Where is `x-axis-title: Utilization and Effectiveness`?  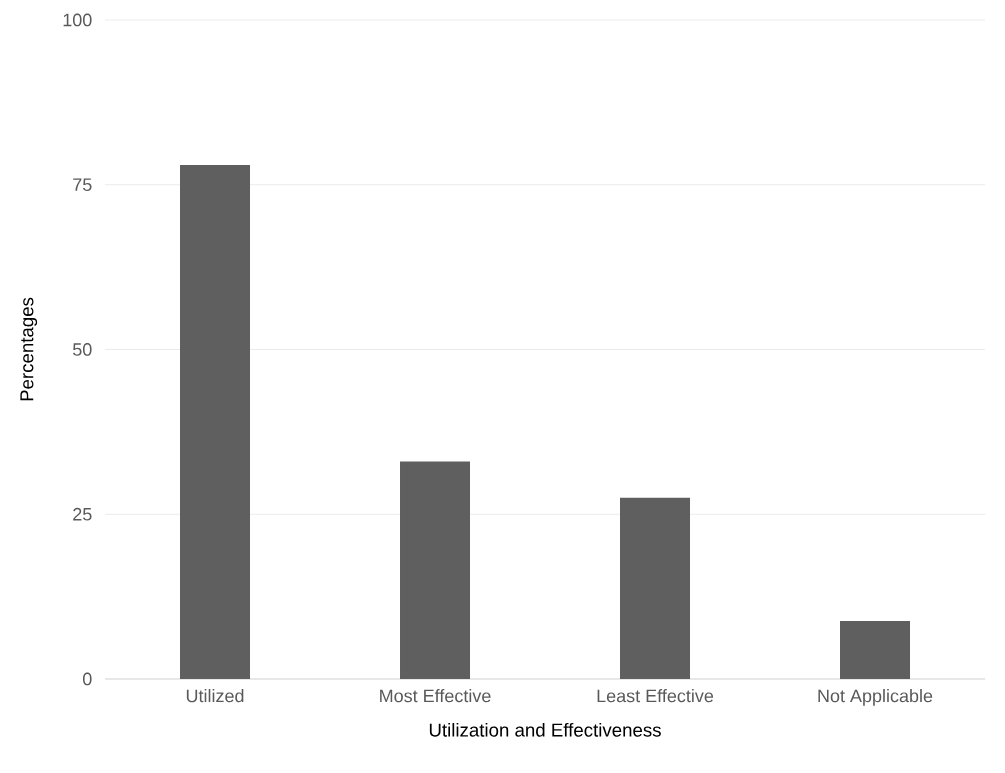 x-axis-title: Utilization and Effectiveness is located at coordinates (545, 729).